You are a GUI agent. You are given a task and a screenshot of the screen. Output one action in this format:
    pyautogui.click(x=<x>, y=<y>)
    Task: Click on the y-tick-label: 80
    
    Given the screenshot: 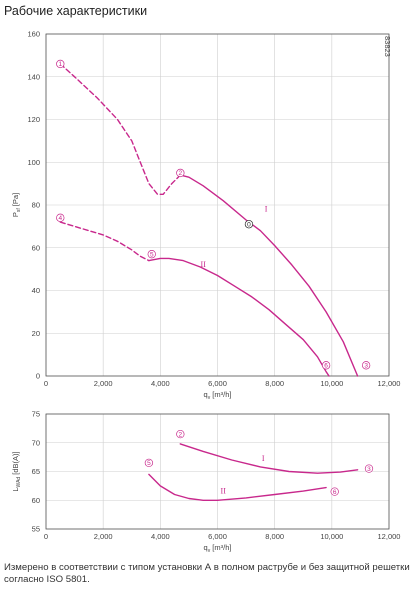 What is the action you would take?
    pyautogui.click(x=36, y=205)
    